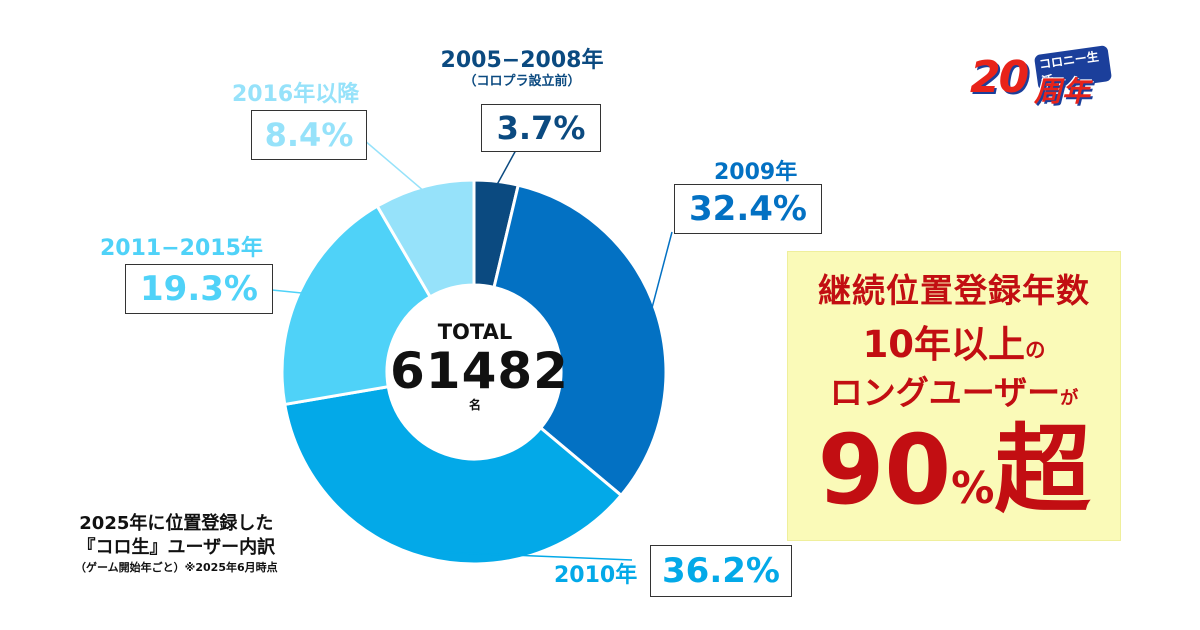 The height and width of the screenshot is (630, 1200). Describe the element at coordinates (884, 470) in the screenshot. I see `callout-percentage-number: 90` at that location.